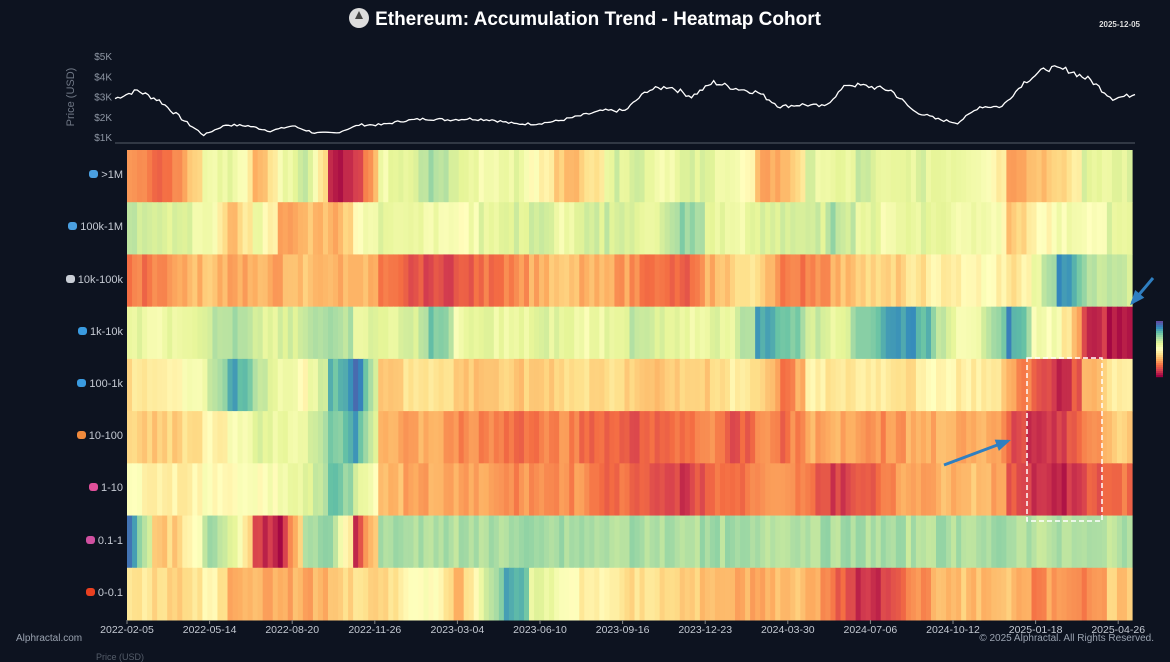 The image size is (1170, 662). What do you see at coordinates (110, 592) in the screenshot?
I see `cohort-label-text: 0-0.1` at bounding box center [110, 592].